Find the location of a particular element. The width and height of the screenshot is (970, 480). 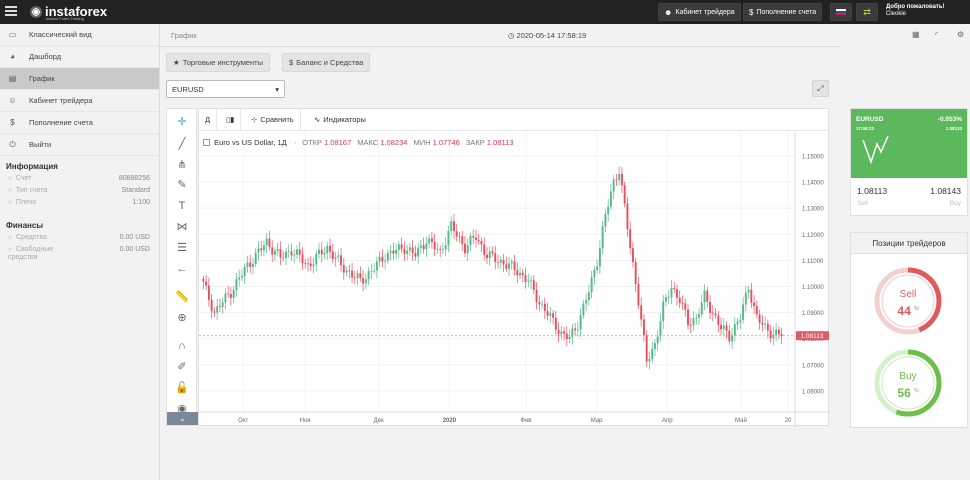

calendar-icon: ▦ is located at coordinates (916, 34).